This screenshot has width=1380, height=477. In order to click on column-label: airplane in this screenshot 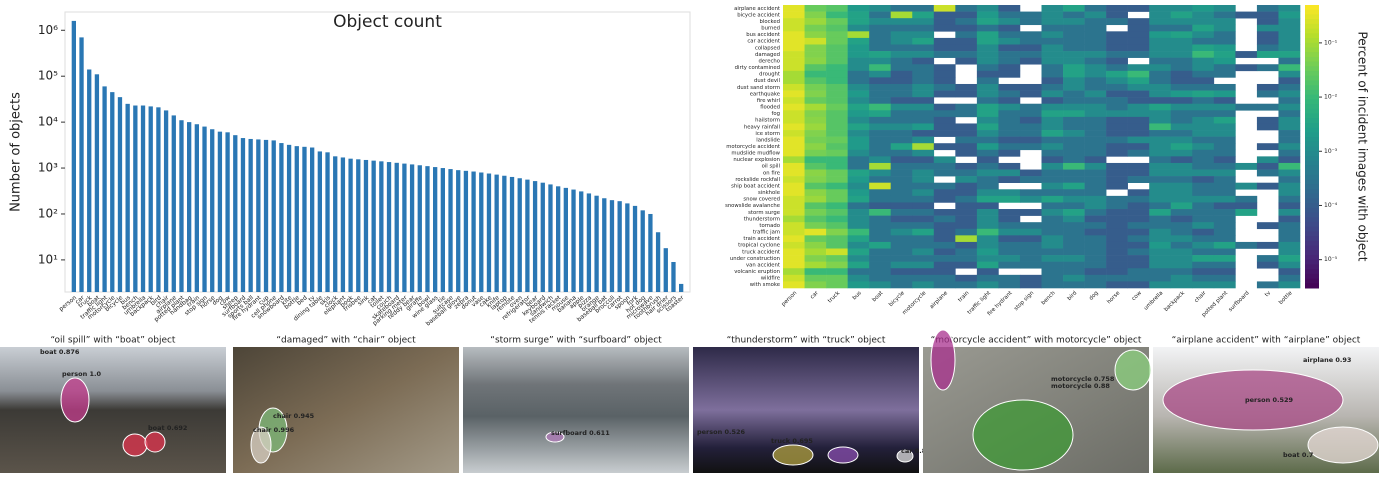, I will do `click(939, 300)`.